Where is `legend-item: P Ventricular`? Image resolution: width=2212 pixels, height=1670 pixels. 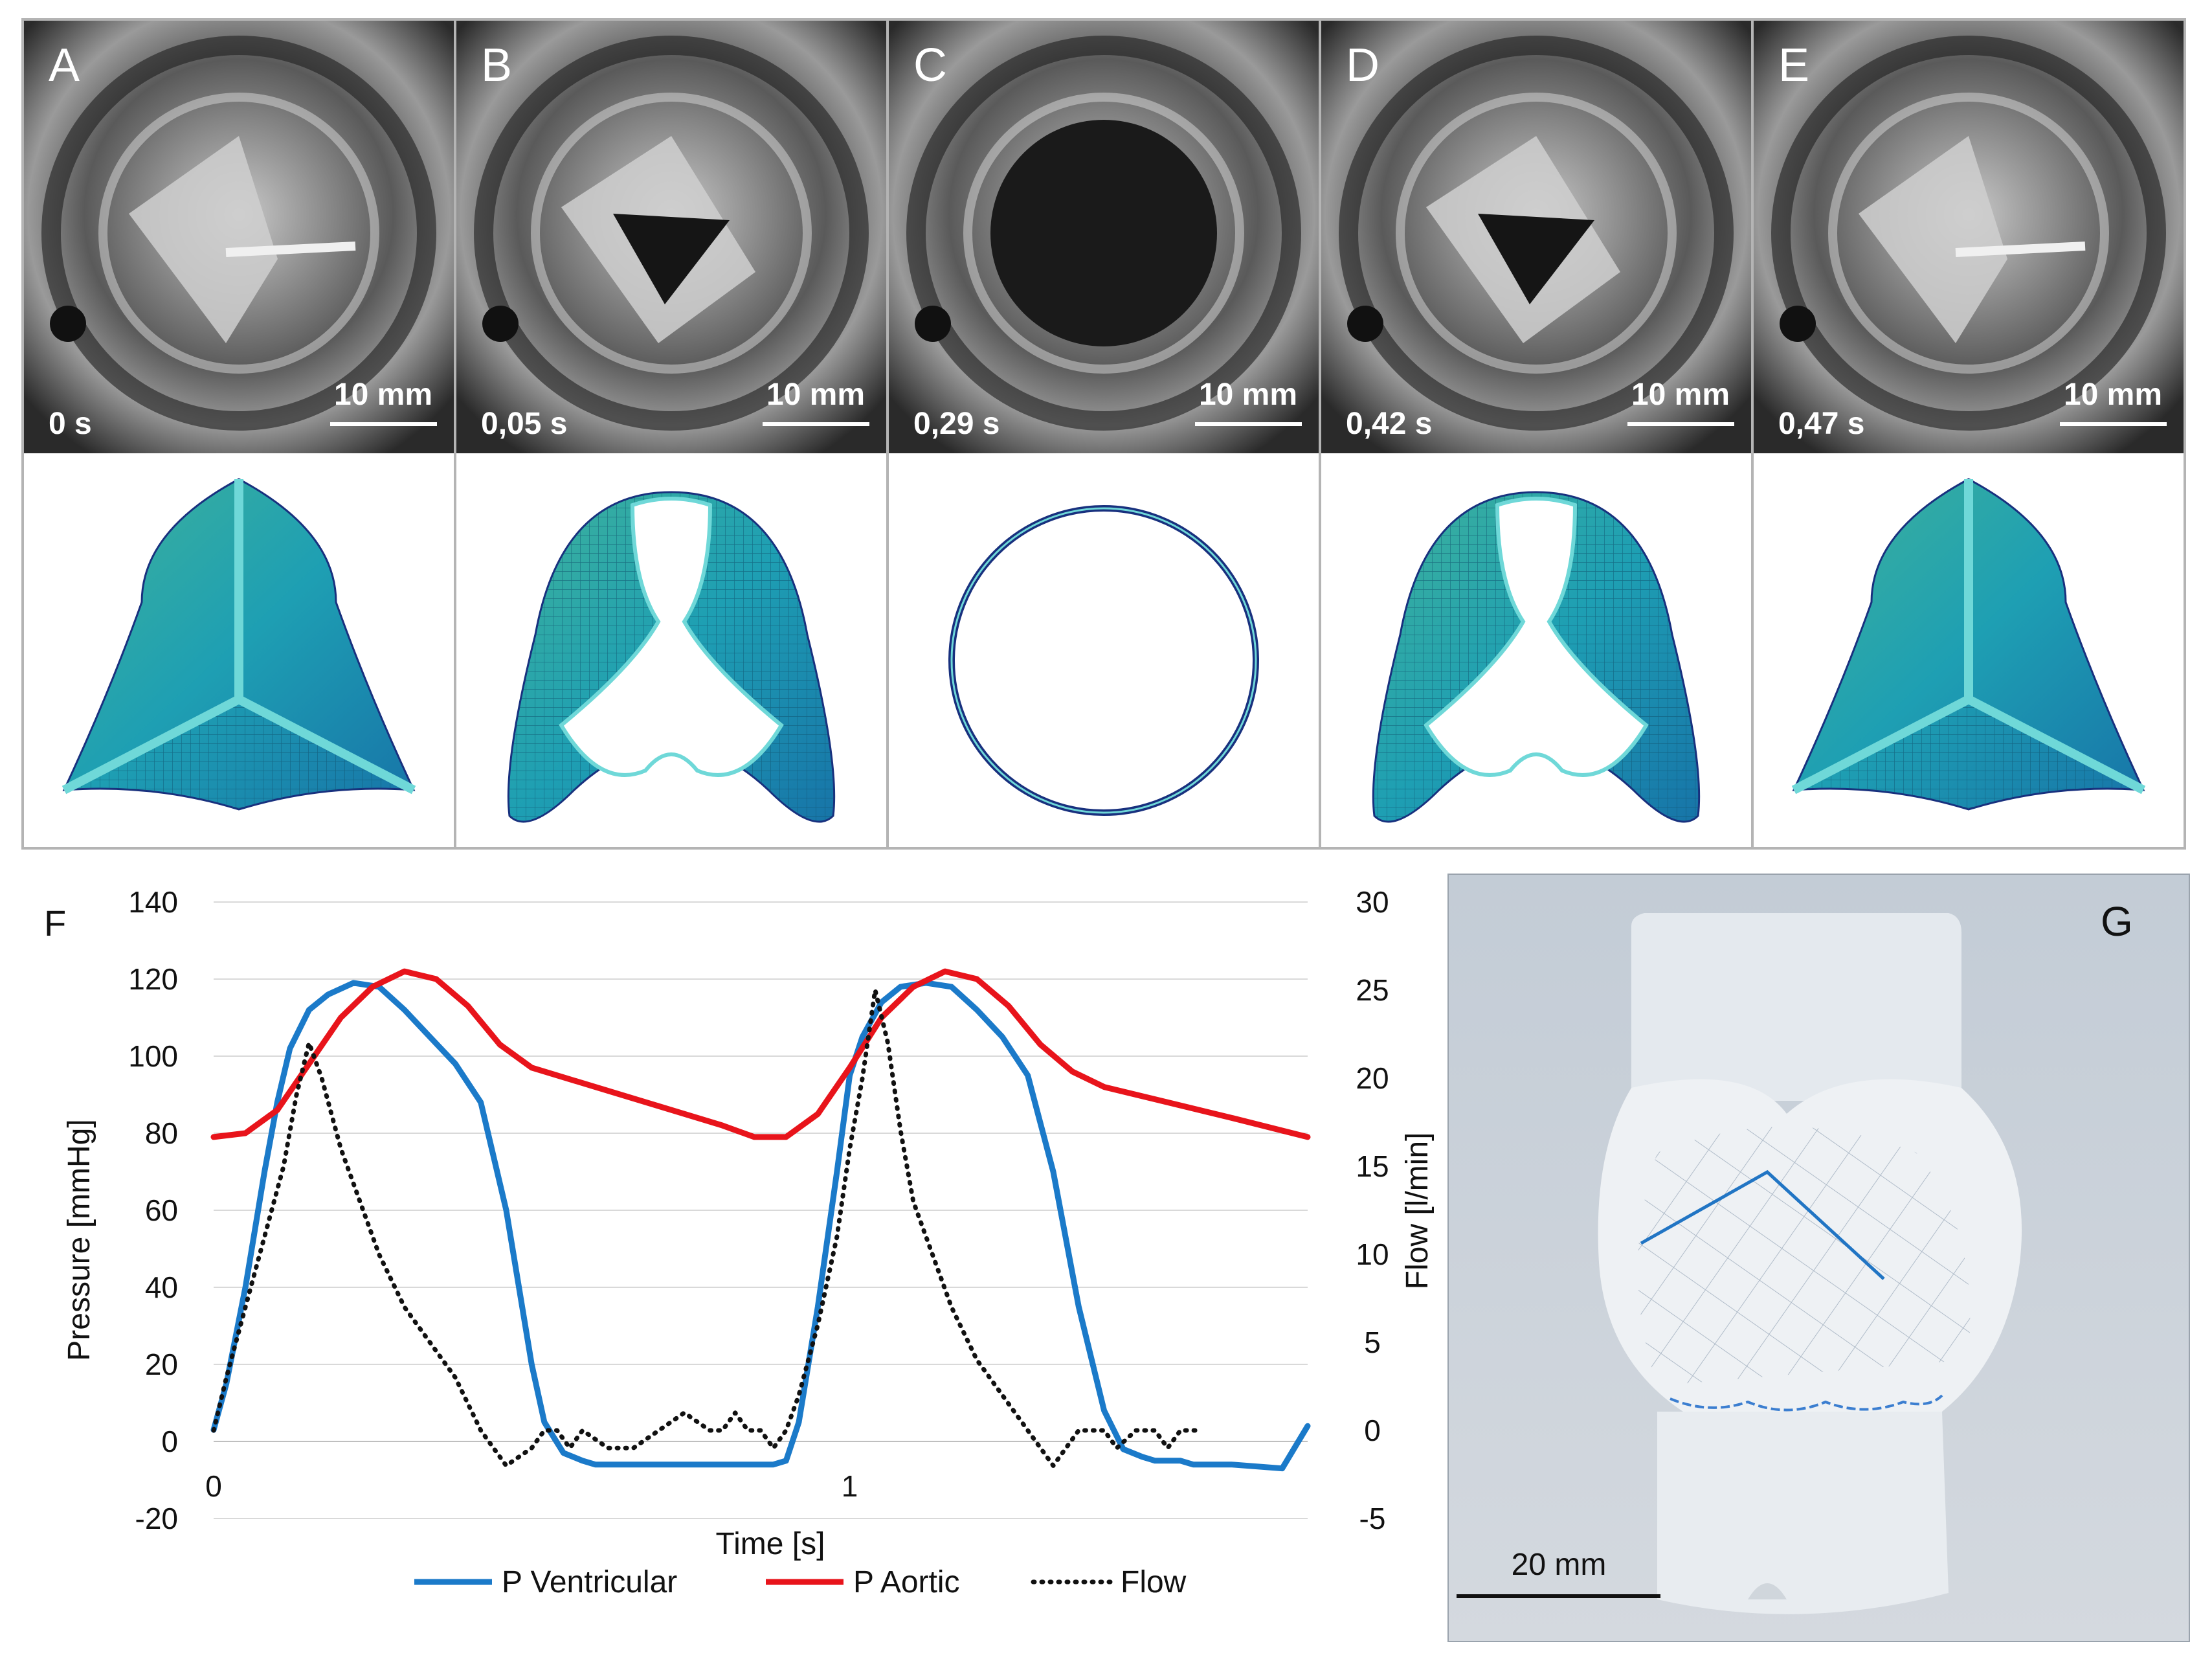 legend-item: P Ventricular is located at coordinates (545, 1582).